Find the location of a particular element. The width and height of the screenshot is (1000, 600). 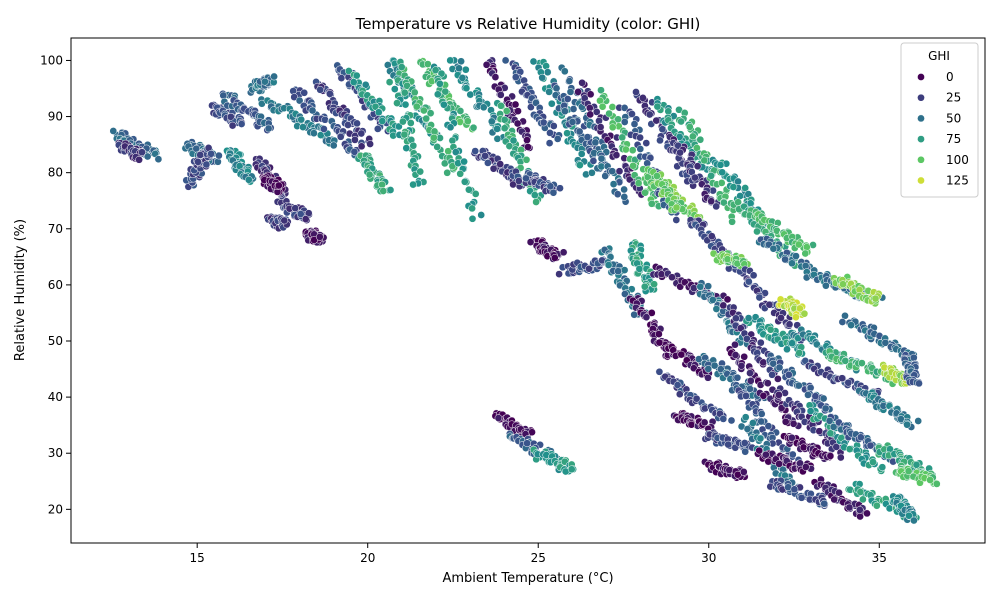

x-tick-label: 30 is located at coordinates (708, 558).